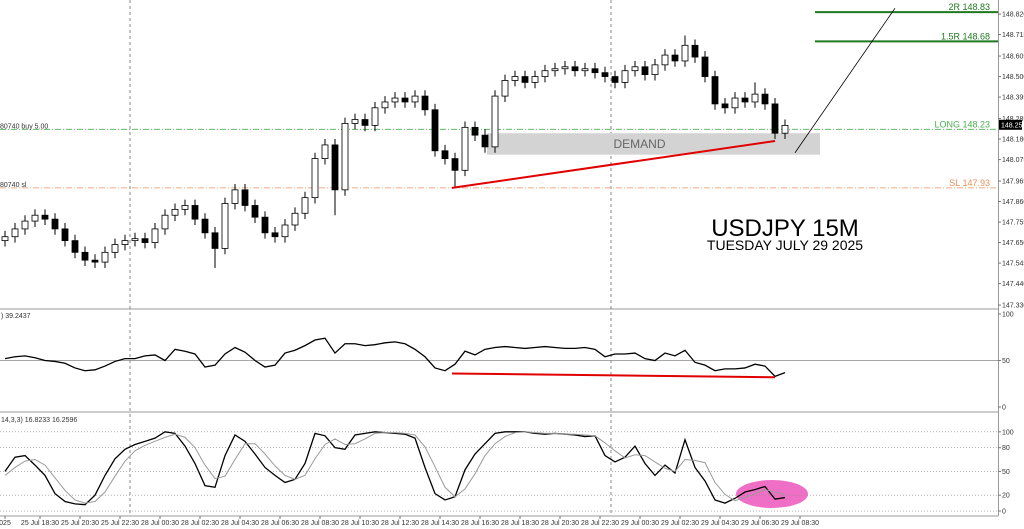  I want to click on y-tick-label: 148.715, so click(1013, 35).